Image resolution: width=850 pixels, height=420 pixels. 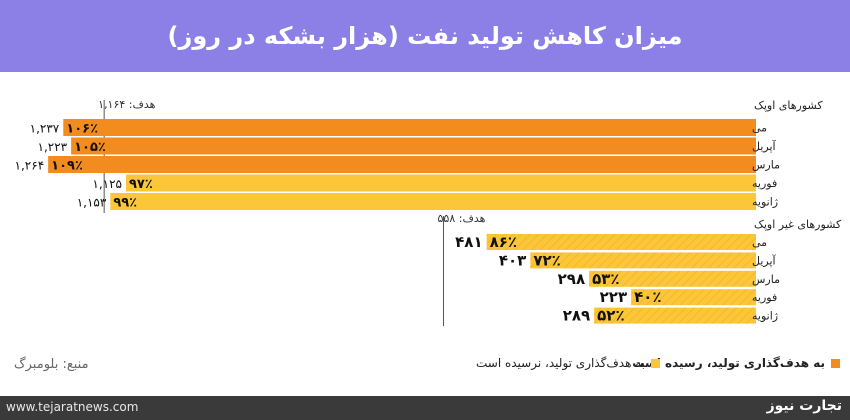 I want to click on legend-not-reached: به هدف‌گذاری تولید، نرسیده است, so click(x=568, y=363).